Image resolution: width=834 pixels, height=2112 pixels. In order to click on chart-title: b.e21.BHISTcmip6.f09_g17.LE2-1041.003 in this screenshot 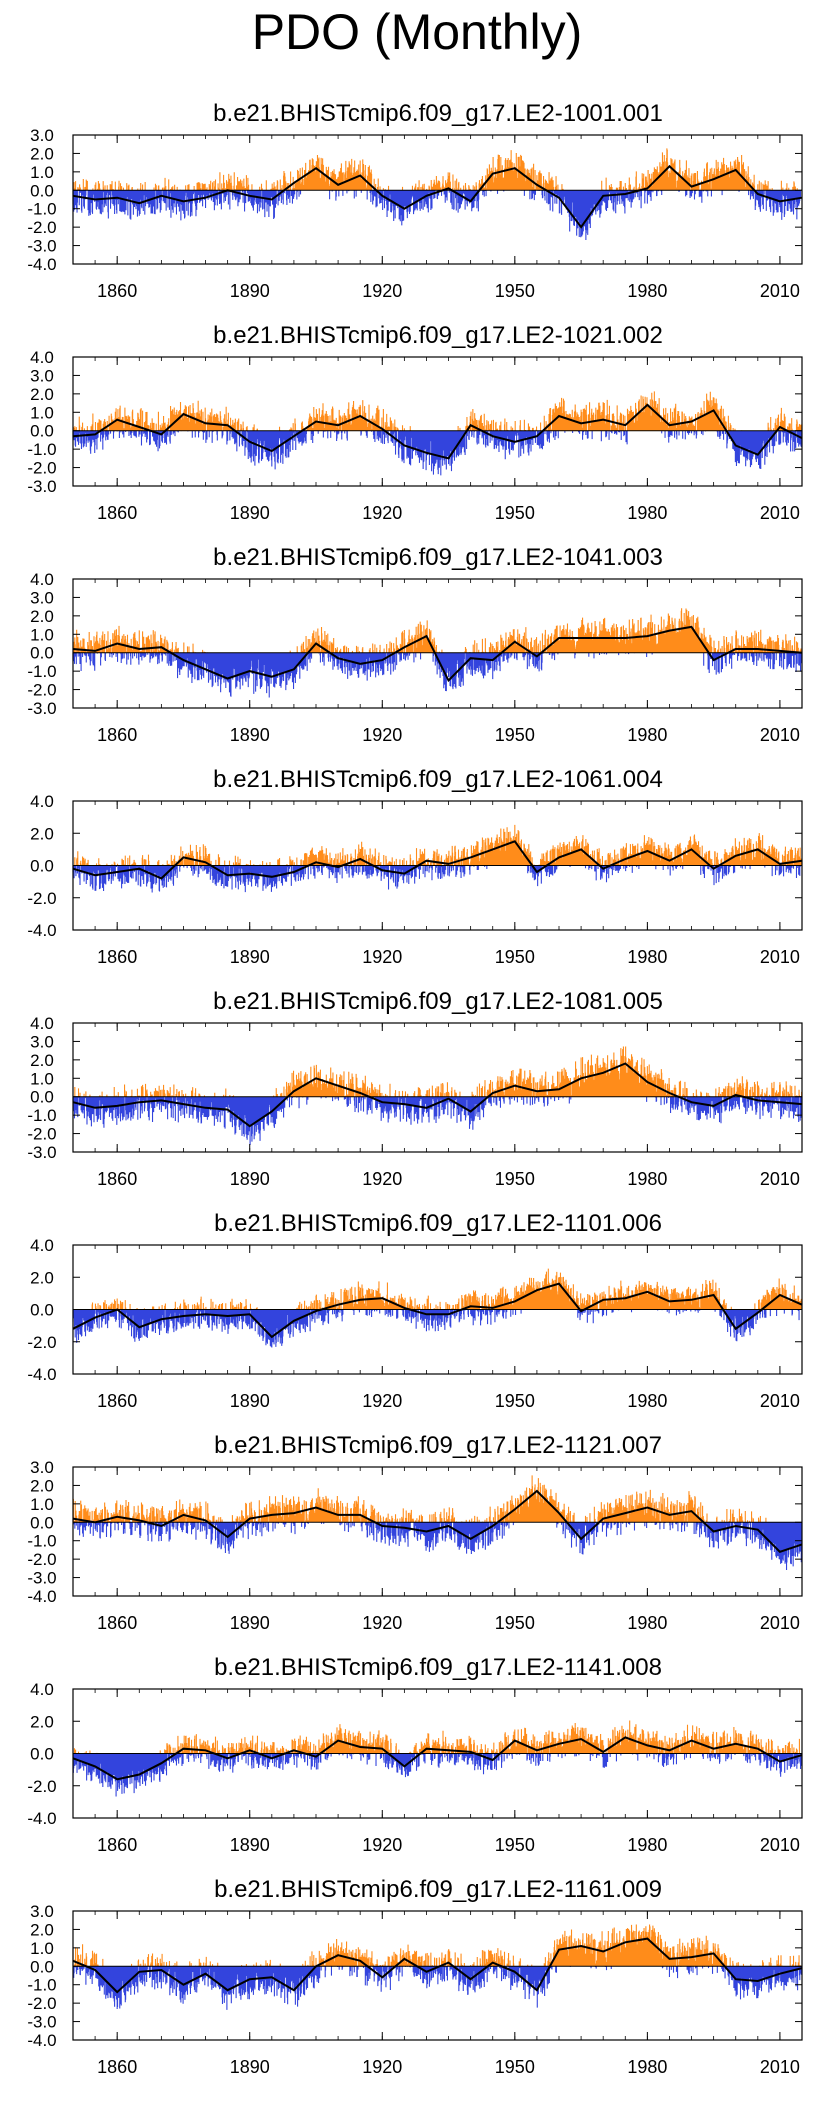, I will do `click(438, 557)`.